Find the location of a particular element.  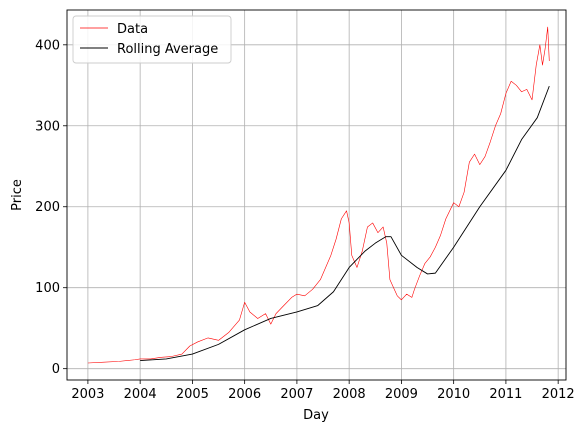

legend-label-data: Data is located at coordinates (132, 29).